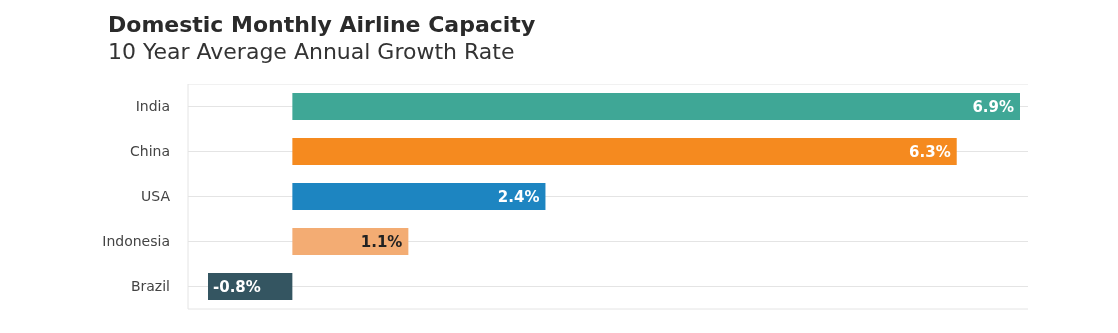 Image resolution: width=1118 pixels, height=333 pixels. What do you see at coordinates (152, 106) in the screenshot?
I see `y-tick-label: India` at bounding box center [152, 106].